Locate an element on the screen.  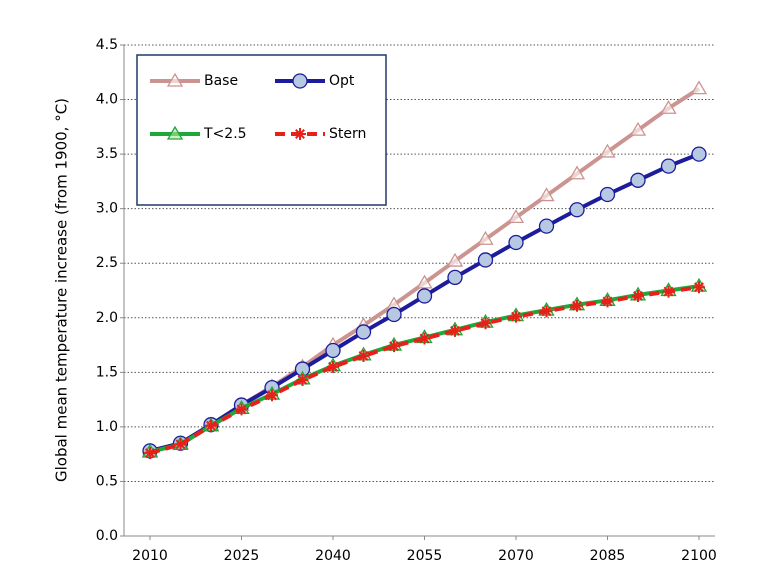
y-tick-label: 1.5 is located at coordinates (107, 372).